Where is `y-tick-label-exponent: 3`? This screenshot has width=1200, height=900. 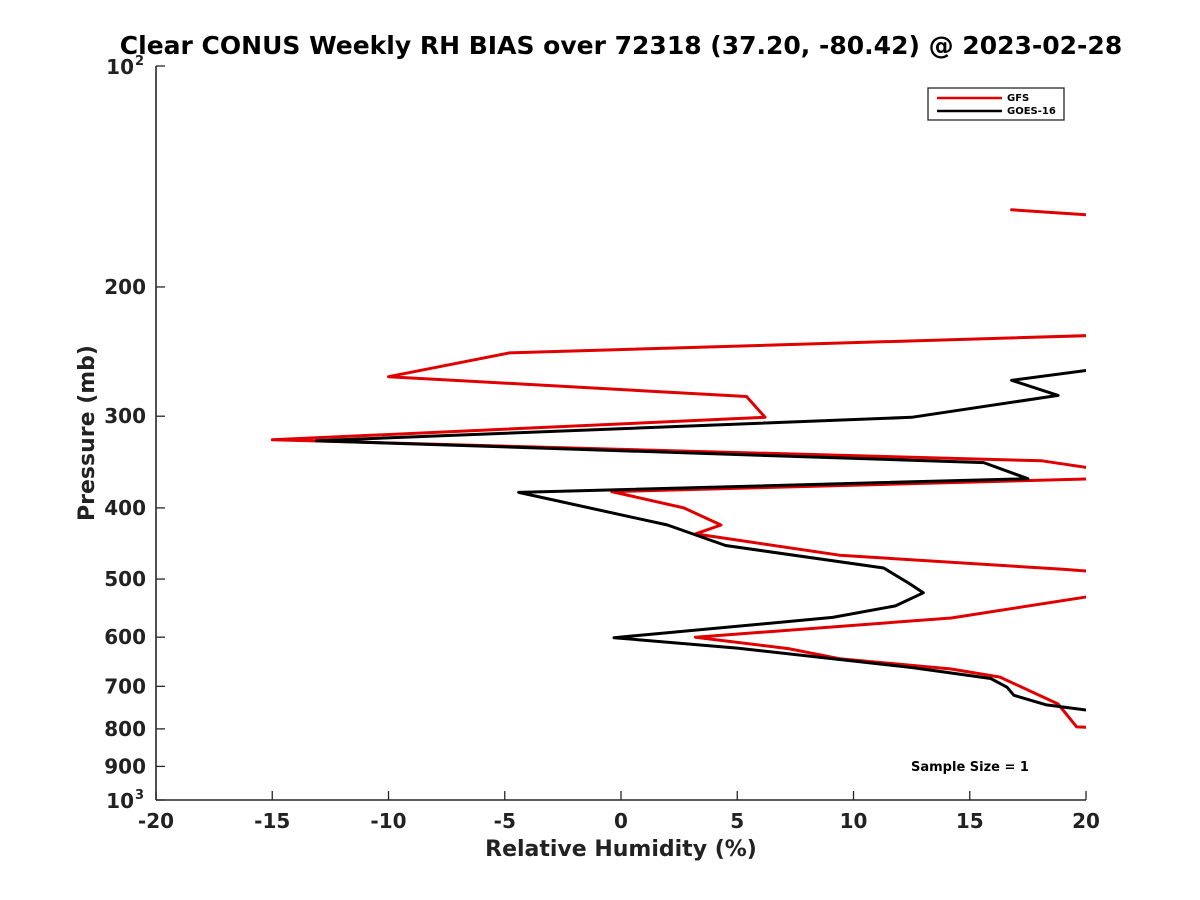
y-tick-label-exponent: 3 is located at coordinates (139, 795).